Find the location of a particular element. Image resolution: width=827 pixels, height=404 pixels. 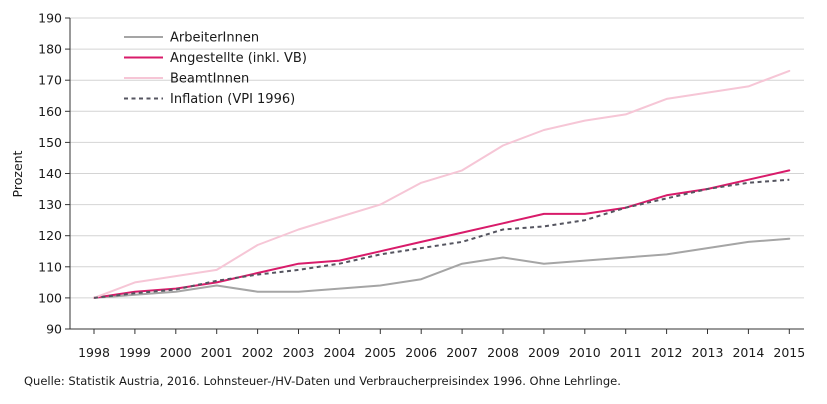

y-tick-label: 130 is located at coordinates (50, 204).